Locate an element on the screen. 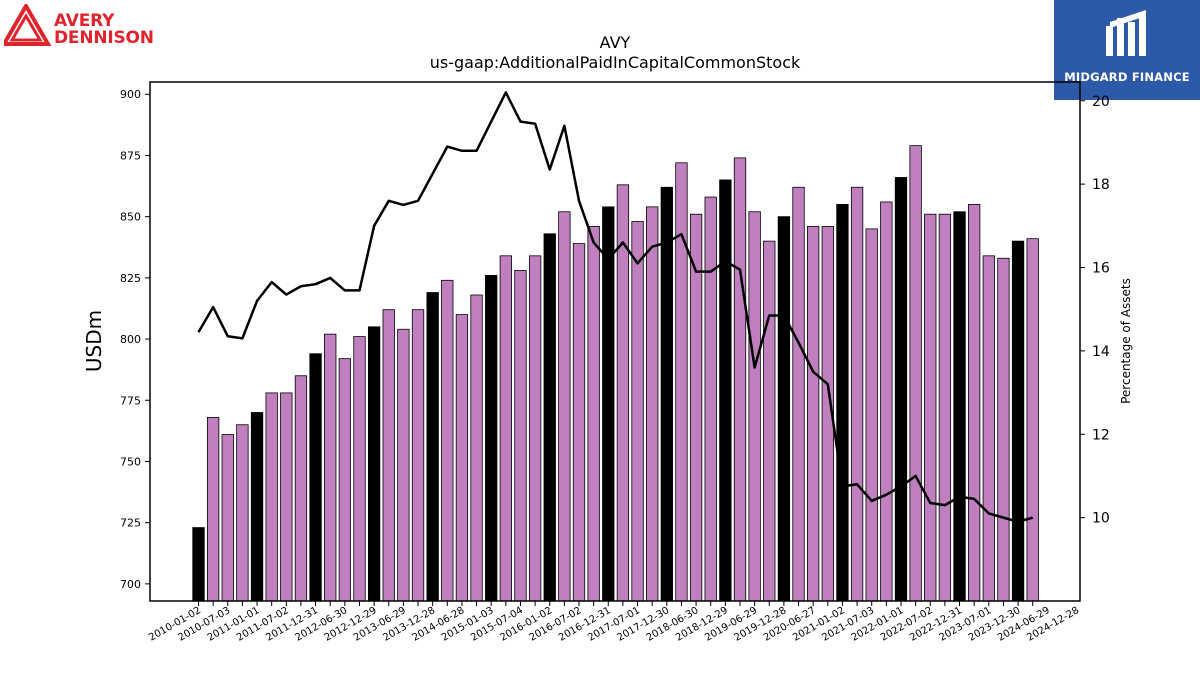 This screenshot has height=675, width=1200. y2-axis-label: Percentage of Assets is located at coordinates (1126, 341).